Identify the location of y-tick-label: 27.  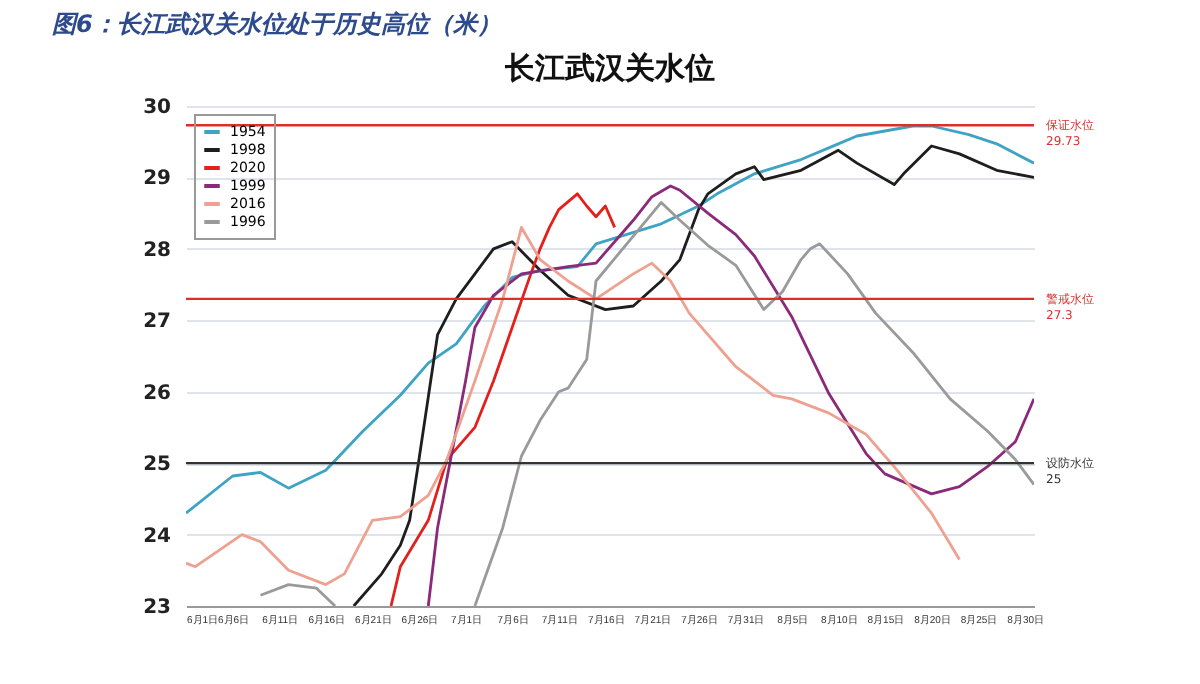
(157, 322).